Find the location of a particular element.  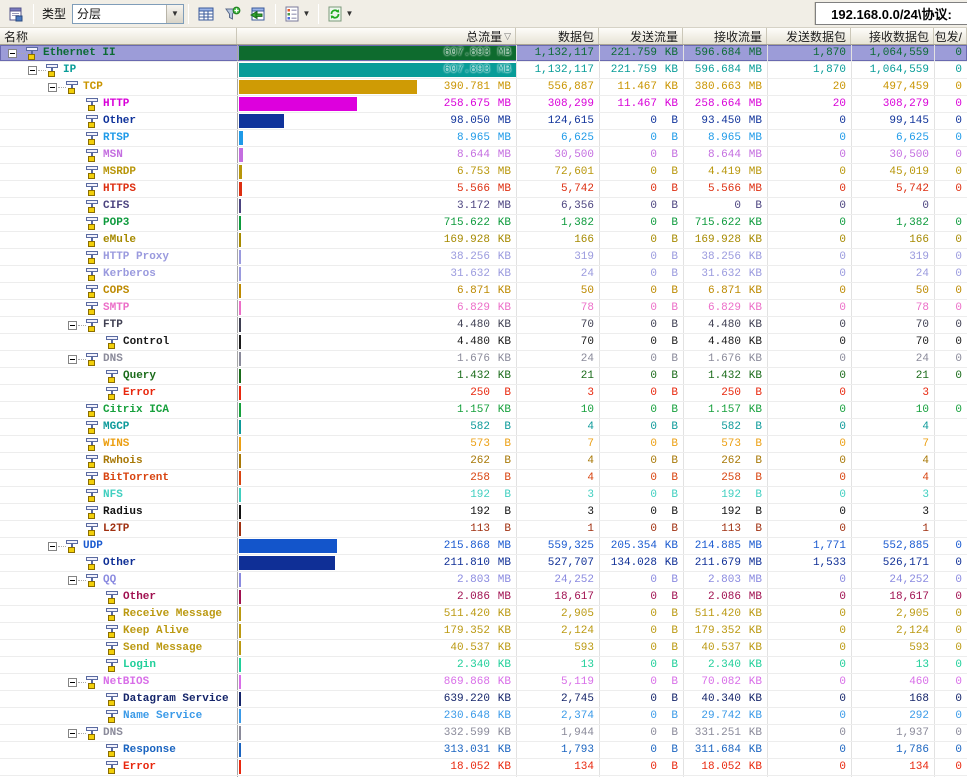

tree-row-send-message: Send Message 40.537 KB 593 0 B 40.537 KB 0 593 0 is located at coordinates (483, 648).